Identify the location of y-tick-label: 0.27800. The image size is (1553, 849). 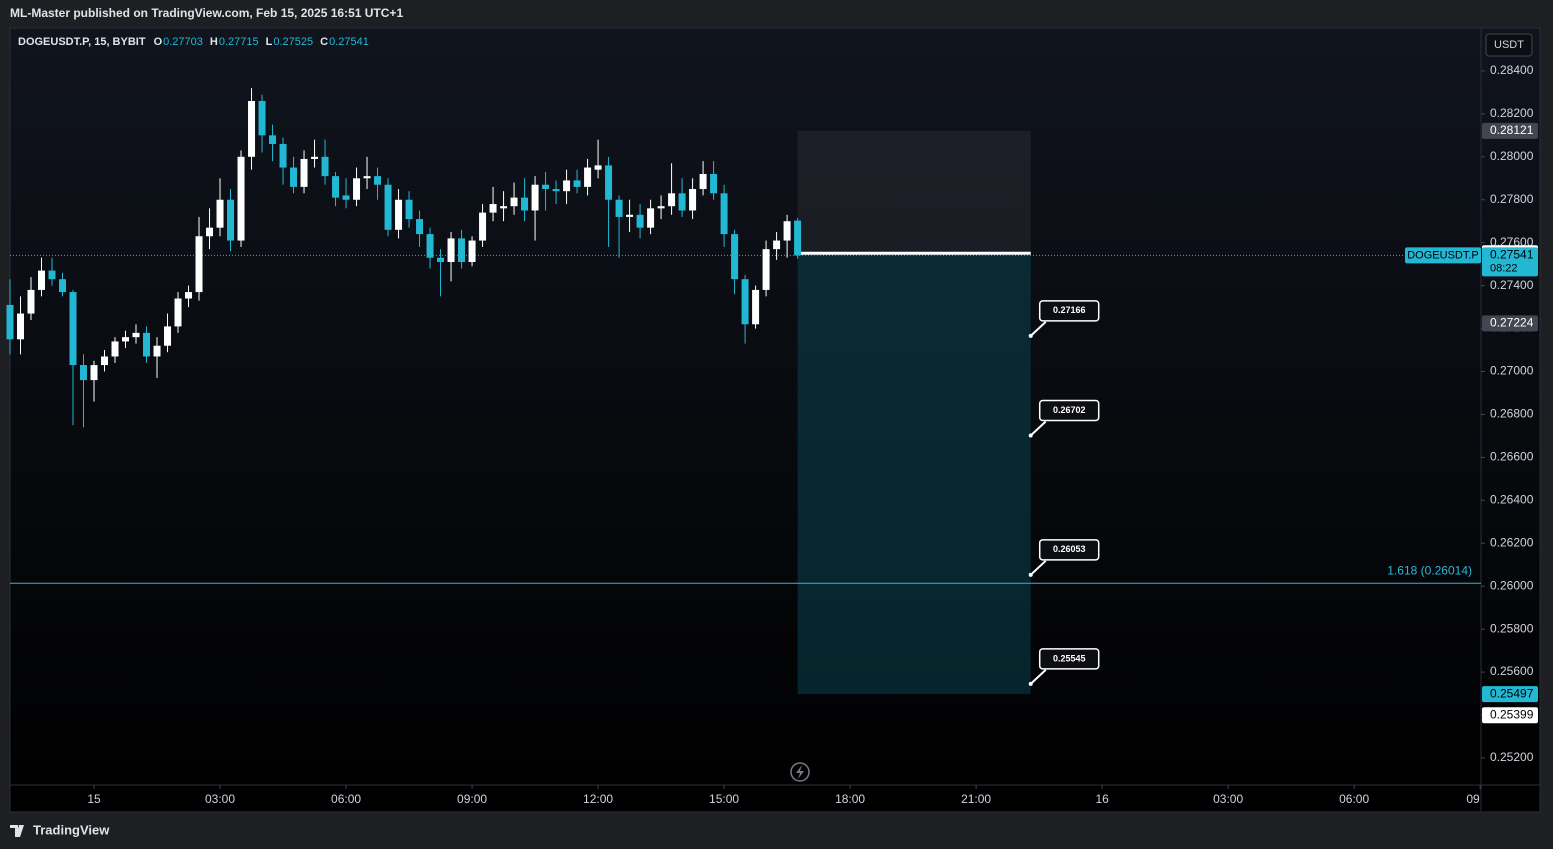
(1512, 199).